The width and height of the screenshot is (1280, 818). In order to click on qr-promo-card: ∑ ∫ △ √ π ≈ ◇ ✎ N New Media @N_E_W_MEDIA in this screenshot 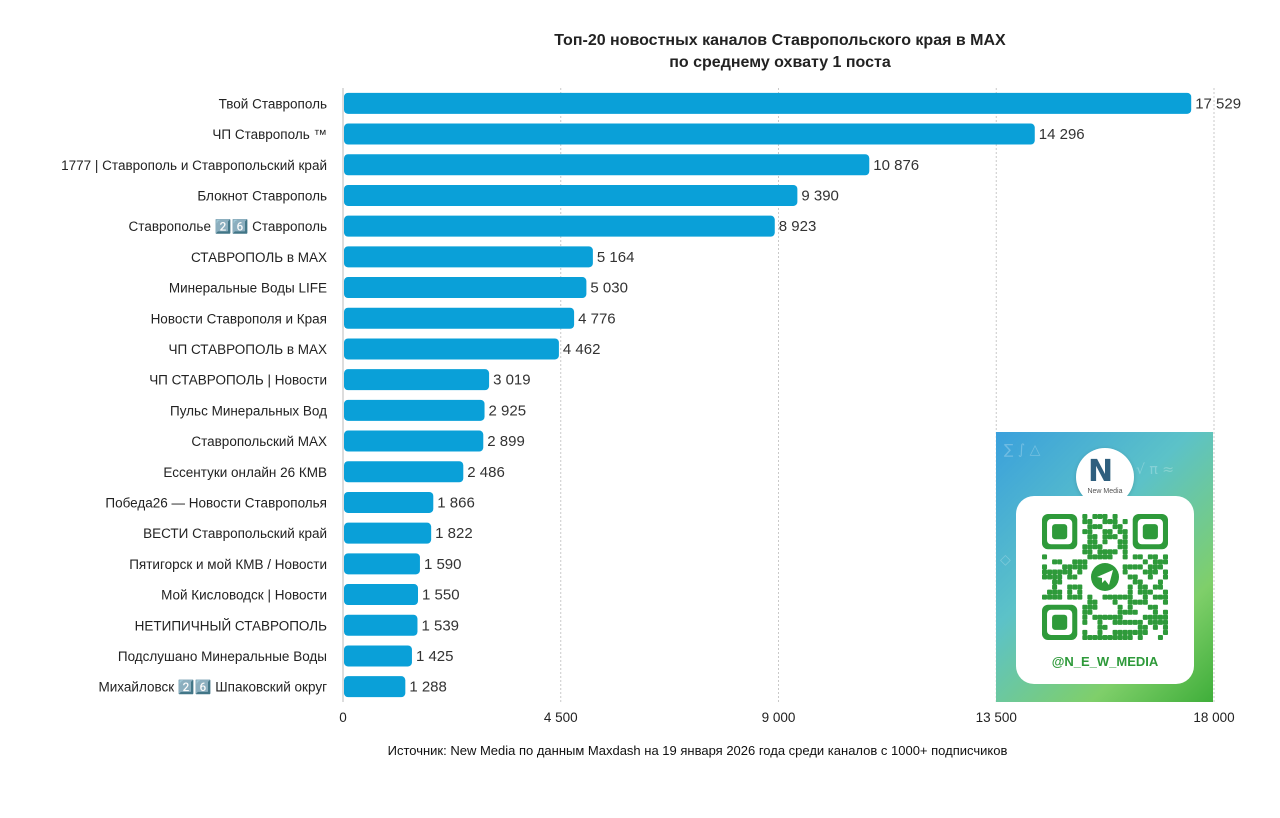, I will do `click(1104, 567)`.